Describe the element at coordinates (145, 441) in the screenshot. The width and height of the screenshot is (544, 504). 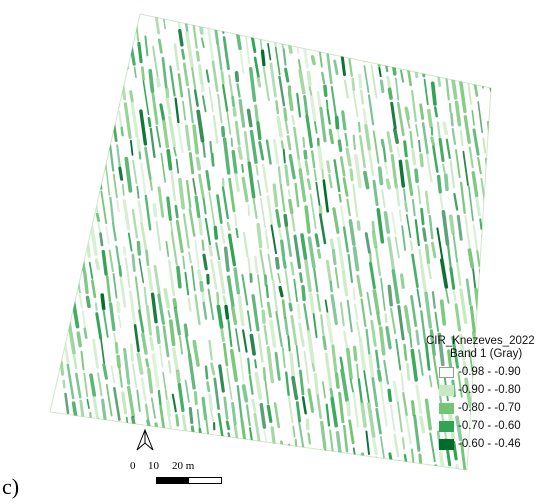
I see `north-arrow-icon` at that location.